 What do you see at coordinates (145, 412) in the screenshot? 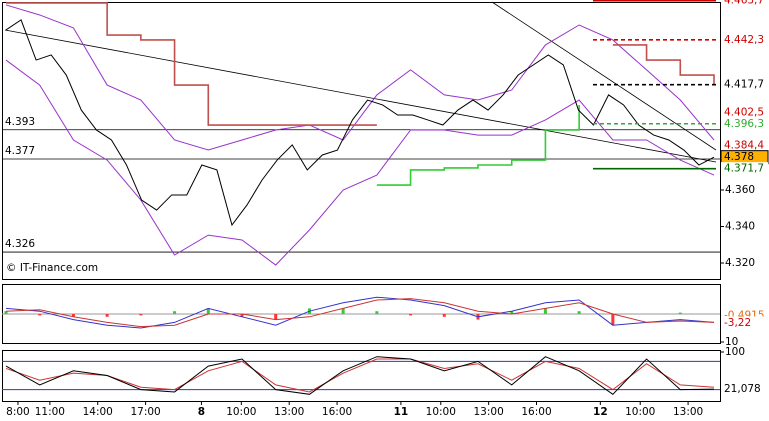
I see `x-tick-label: 17:00` at bounding box center [145, 412].